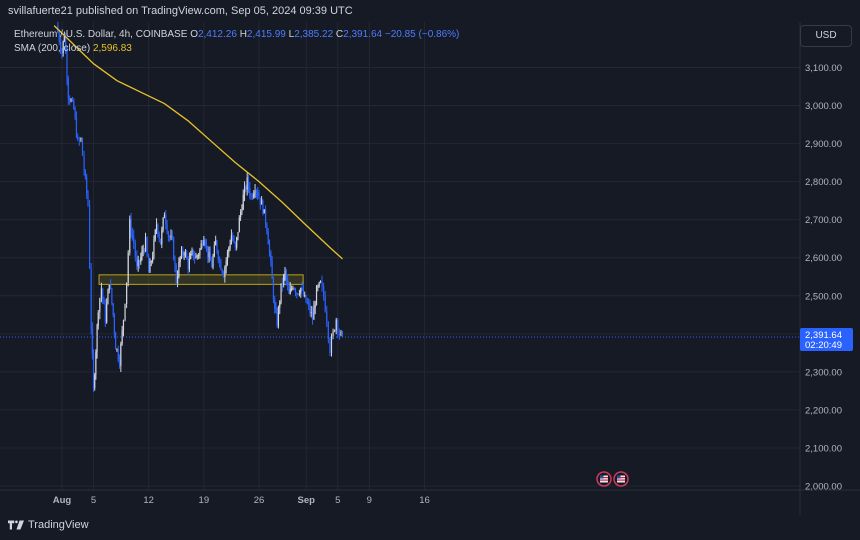 Image resolution: width=860 pixels, height=540 pixels. I want to click on flag-canton, so click(619, 477).